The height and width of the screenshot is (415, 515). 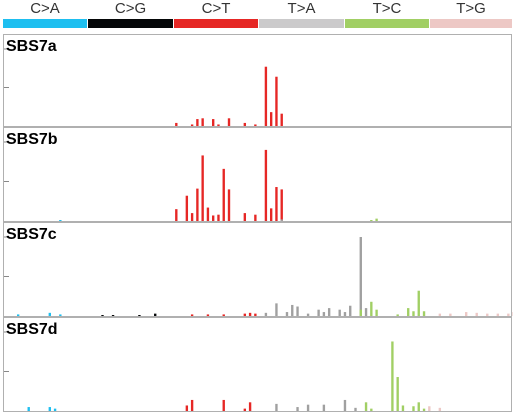 What do you see at coordinates (31, 234) in the screenshot?
I see `panel-sbs7c-title: SBS7c` at bounding box center [31, 234].